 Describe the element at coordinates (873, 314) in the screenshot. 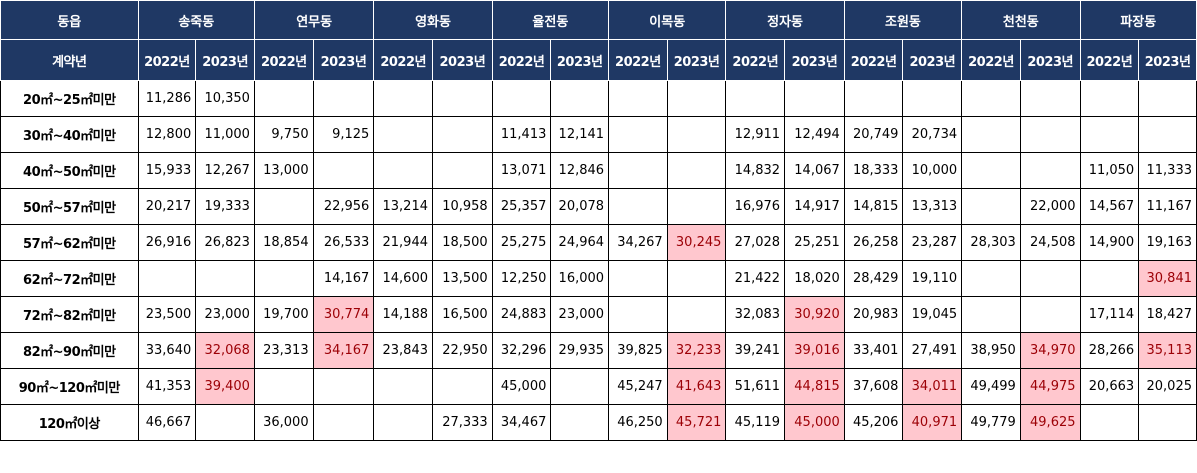

I see `price-cell: 20,983` at that location.